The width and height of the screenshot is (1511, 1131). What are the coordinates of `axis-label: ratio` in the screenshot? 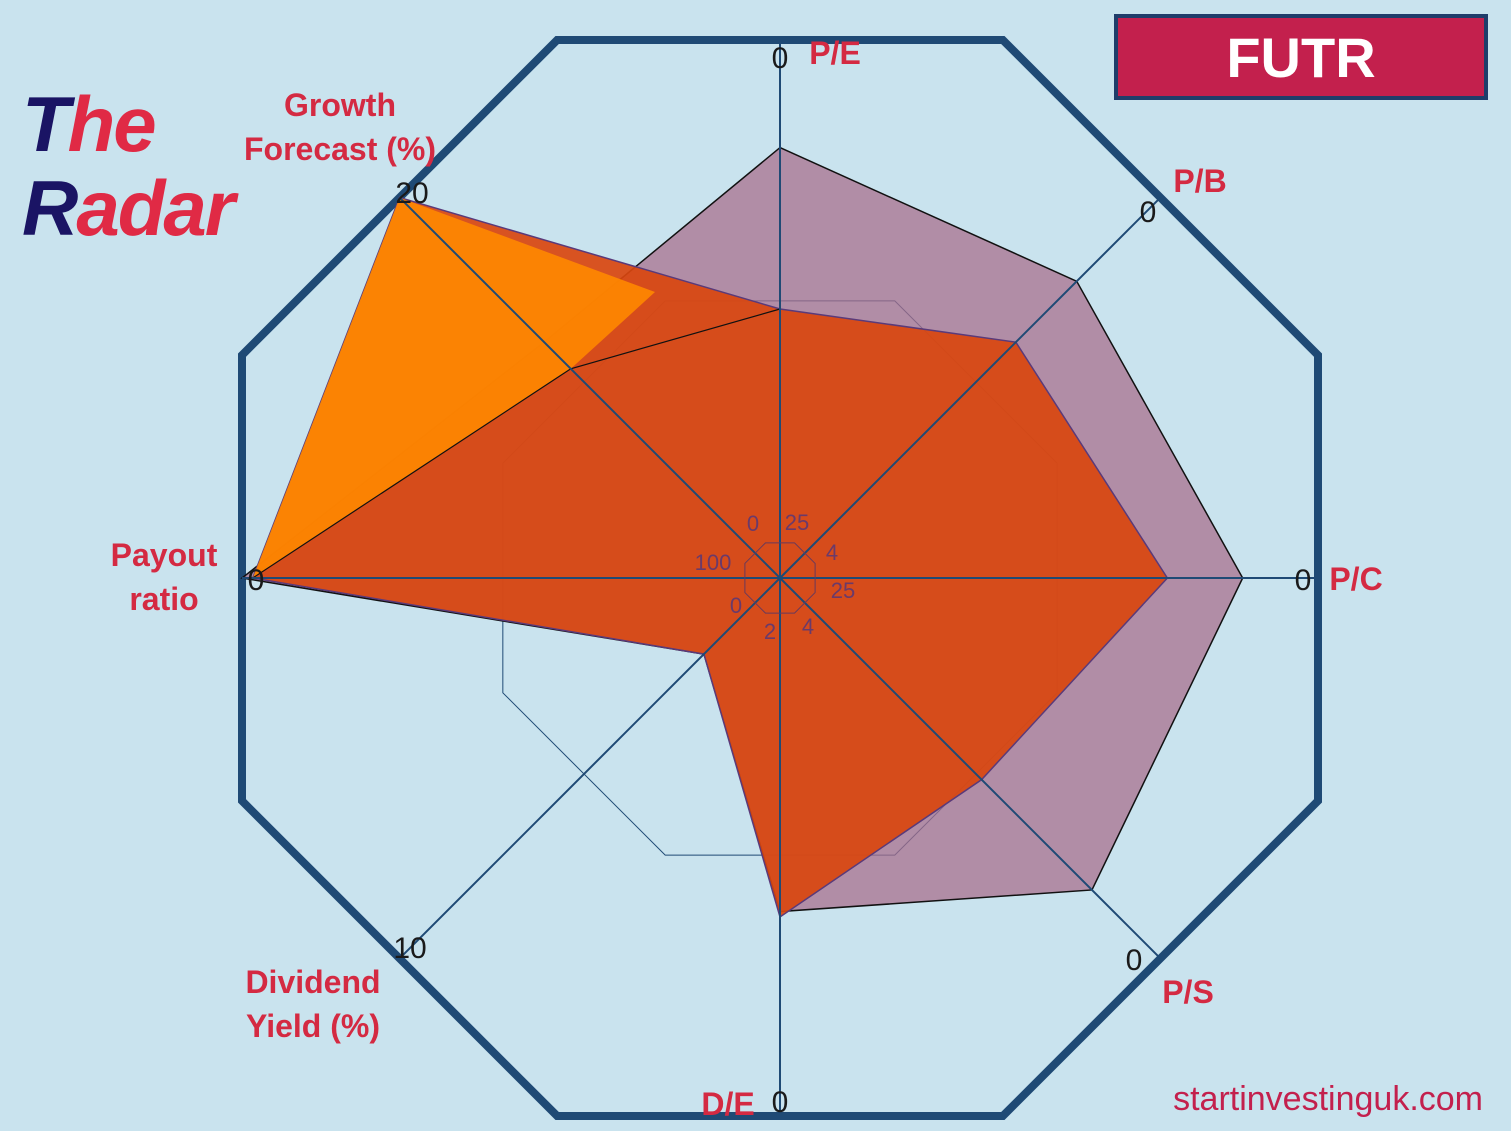 It's located at (163, 599).